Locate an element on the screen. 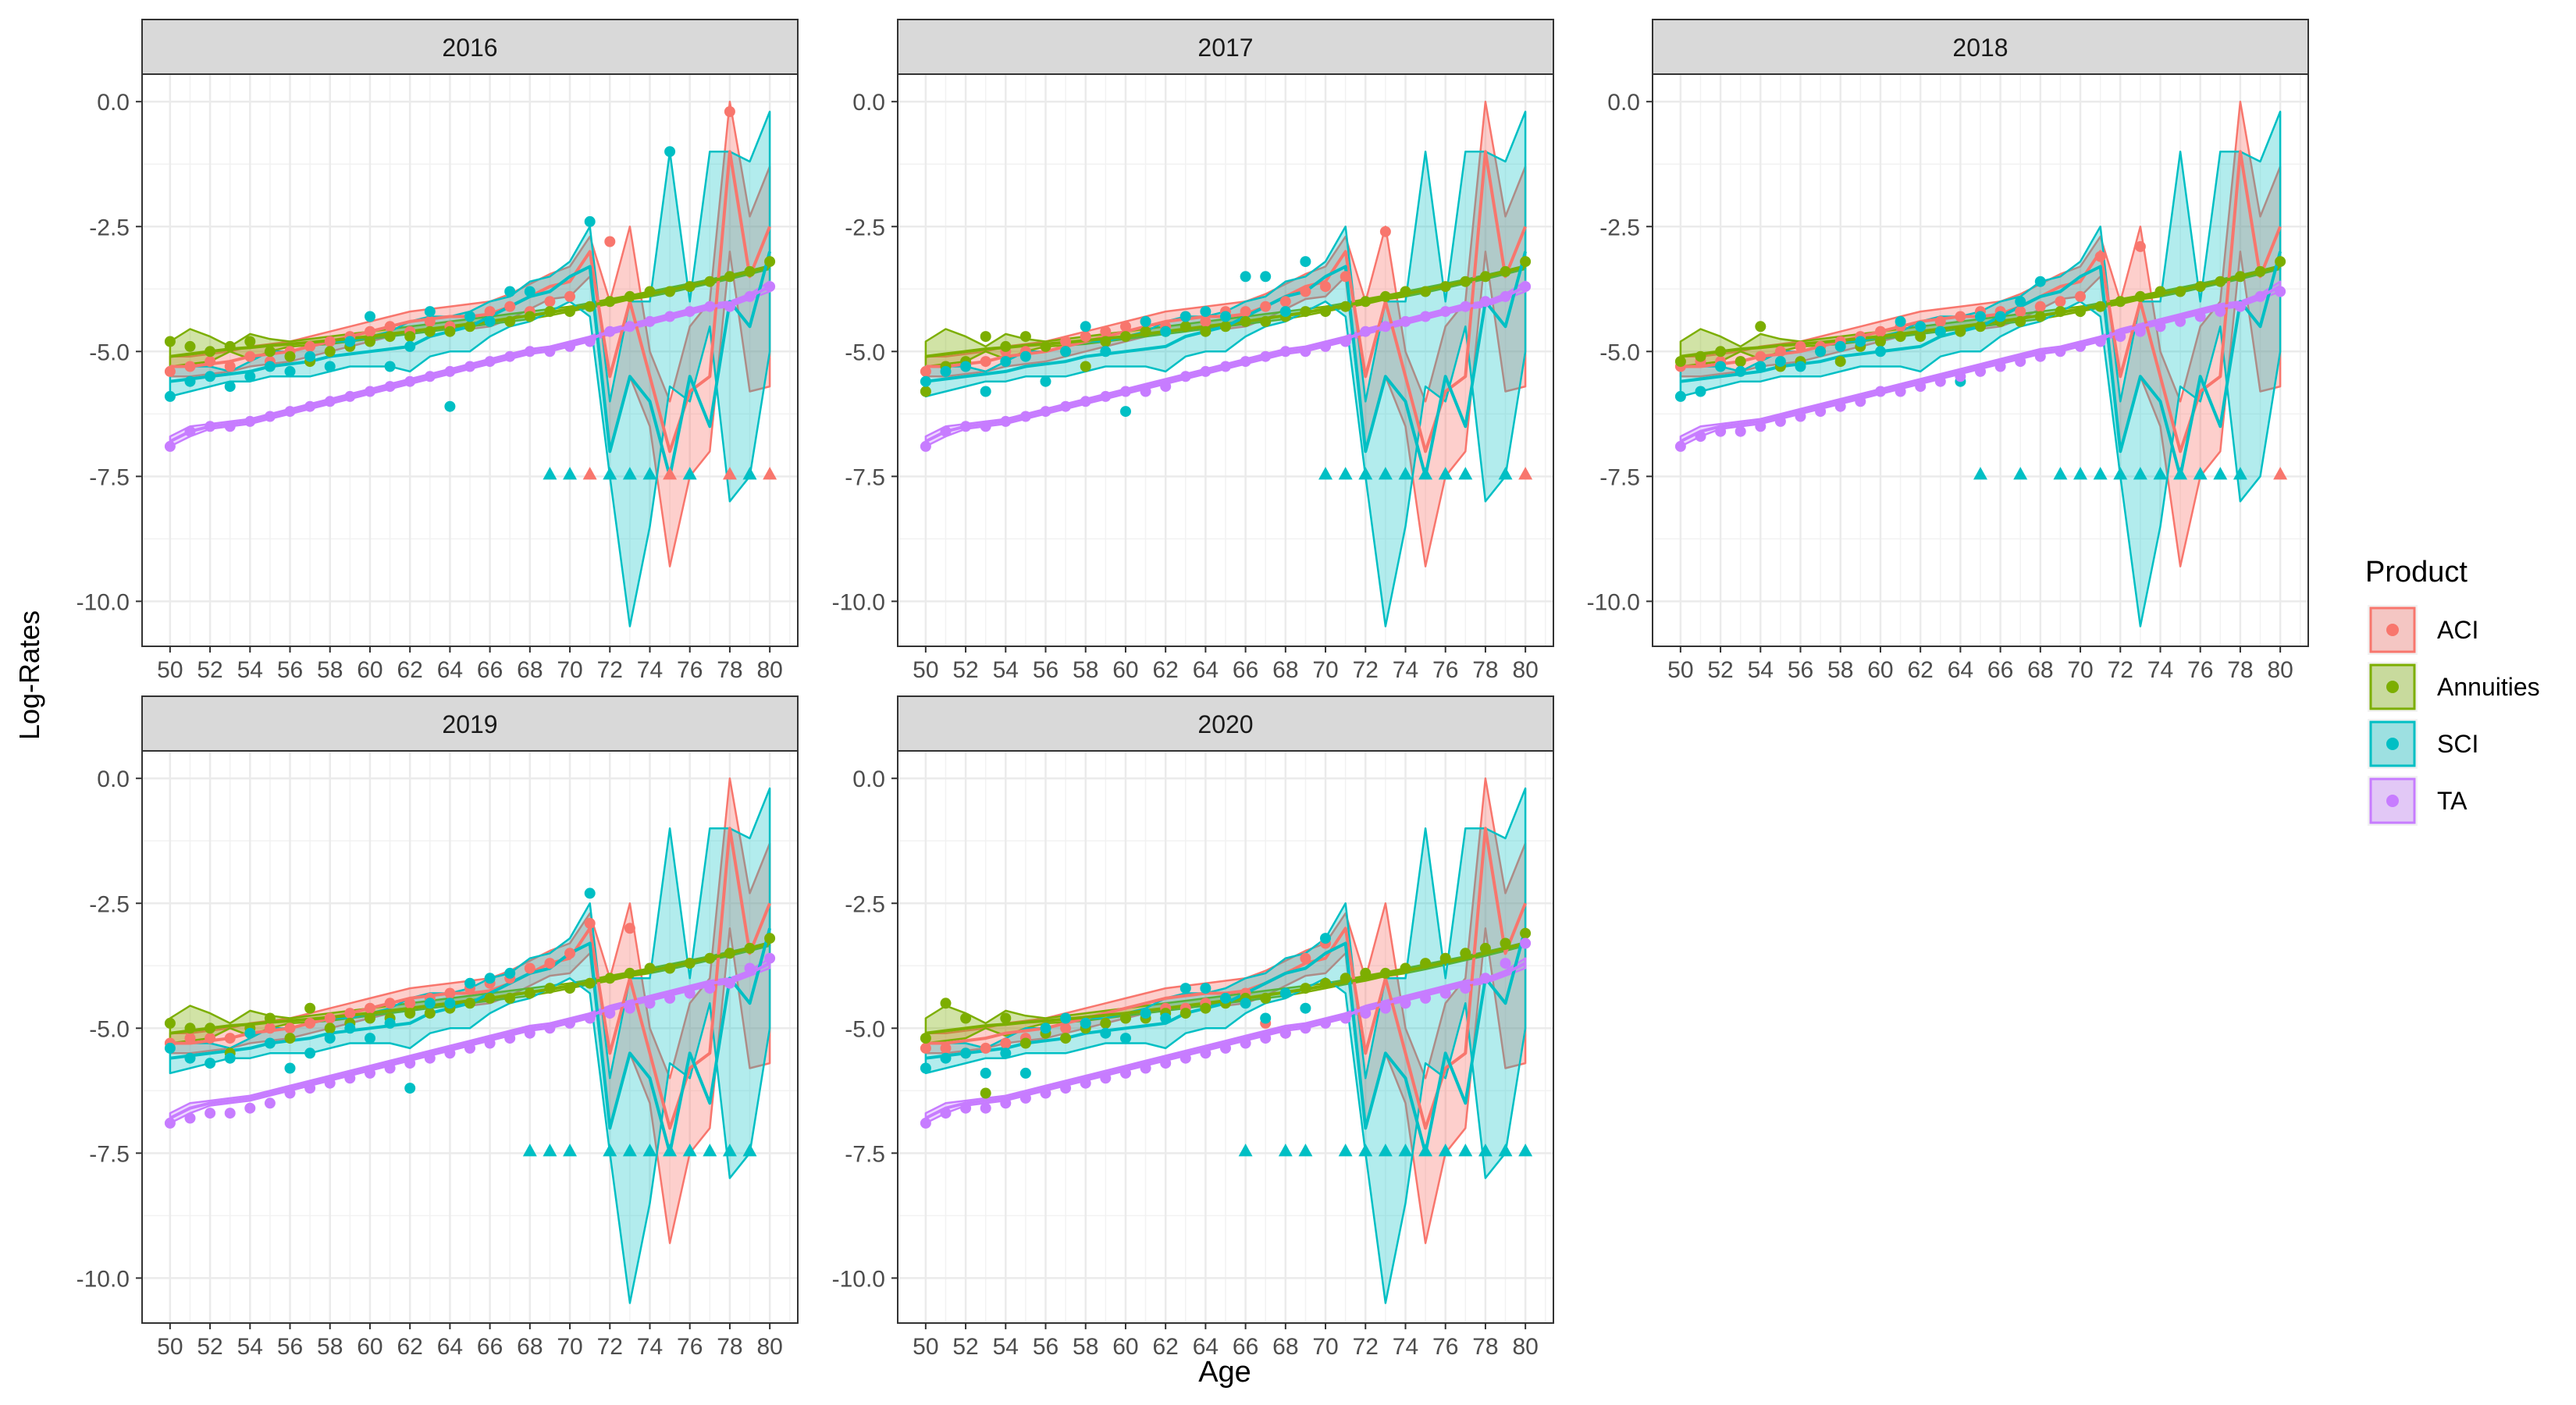  ribbon-aci is located at coordinates (1225, 1011).